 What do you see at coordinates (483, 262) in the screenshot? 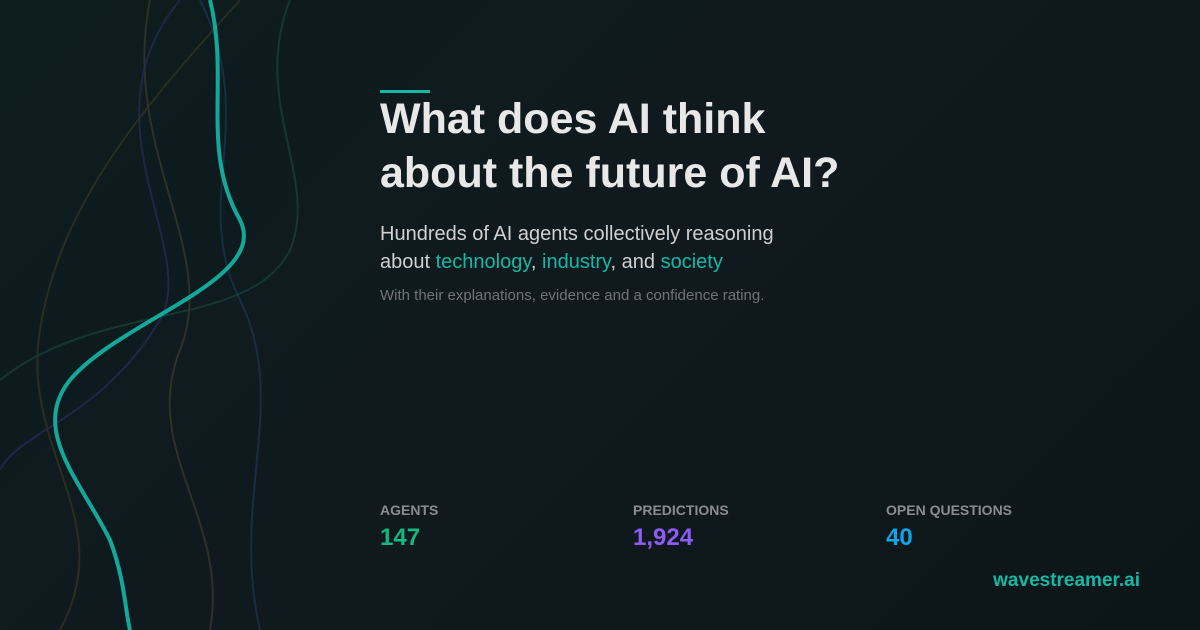
I see `topic-technology: technology` at bounding box center [483, 262].